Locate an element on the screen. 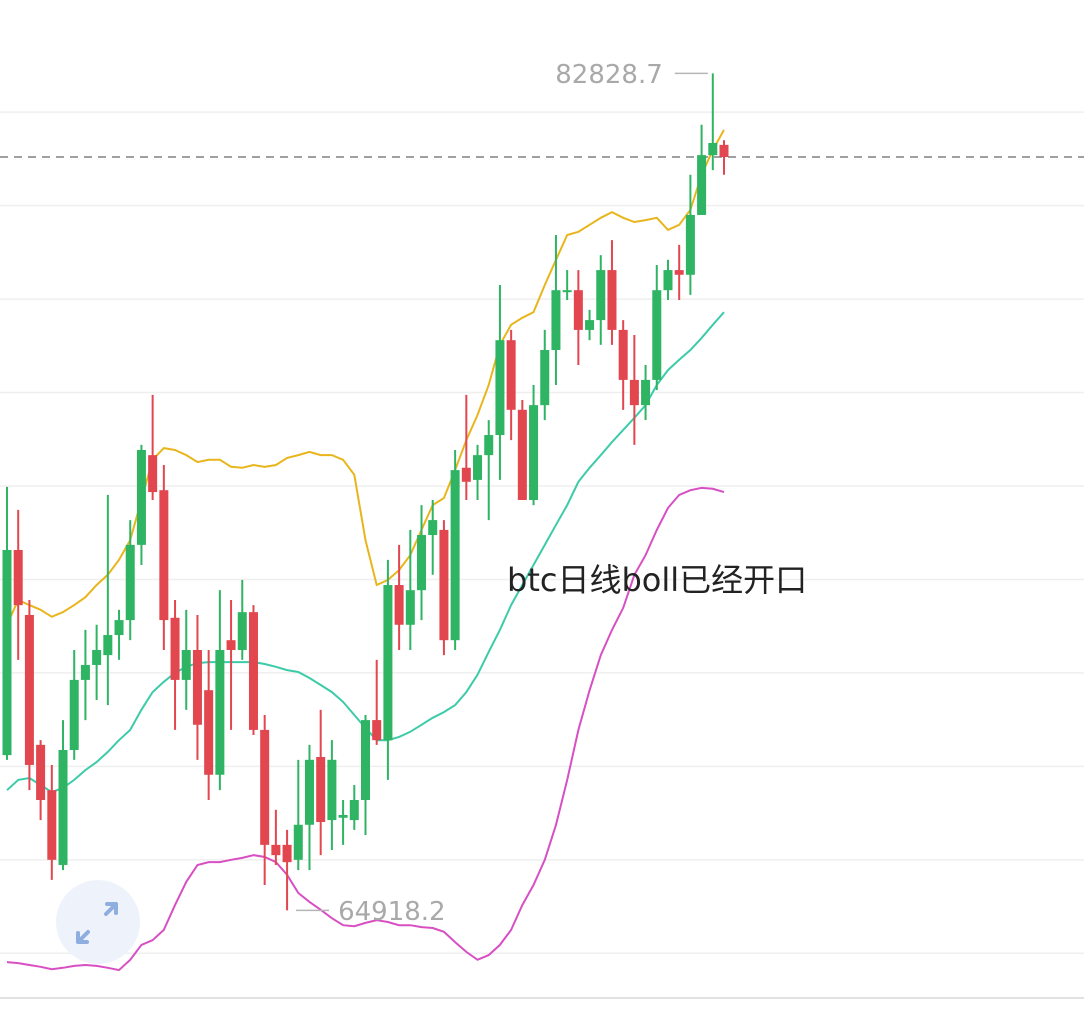 This screenshot has height=1014, width=1084. high-label: 82828.7 is located at coordinates (609, 75).